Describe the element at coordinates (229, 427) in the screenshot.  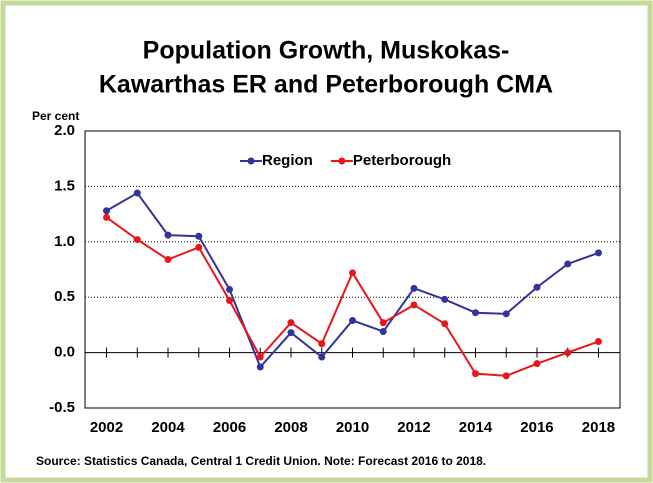
I see `x-tick-label: 2006` at that location.